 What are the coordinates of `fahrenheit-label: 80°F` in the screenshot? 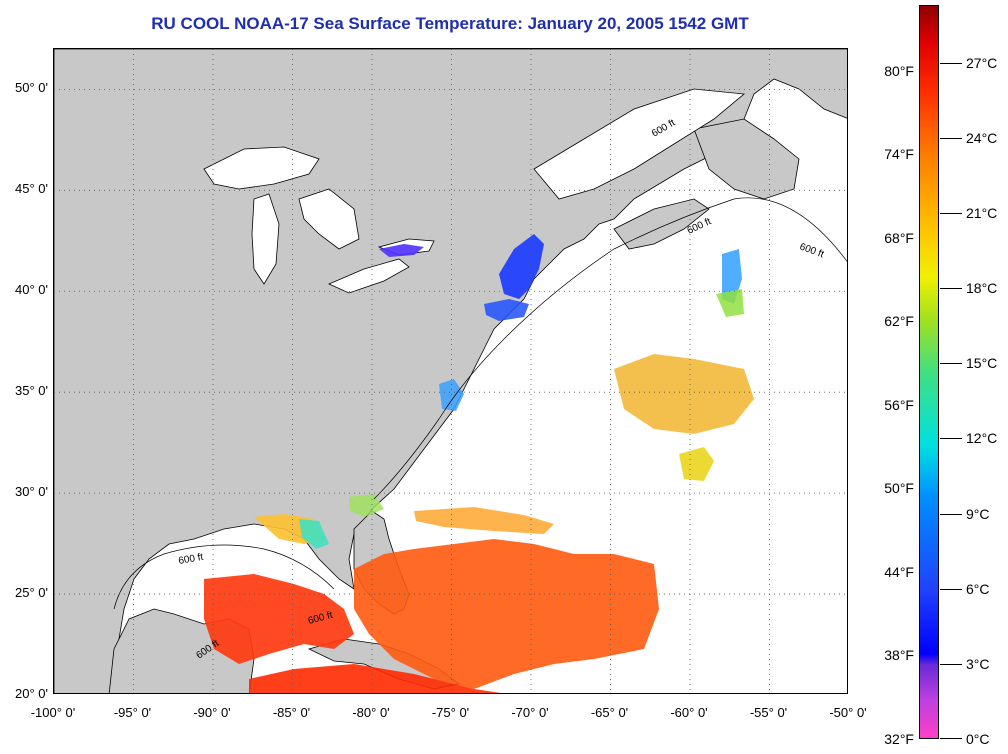 It's located at (899, 70).